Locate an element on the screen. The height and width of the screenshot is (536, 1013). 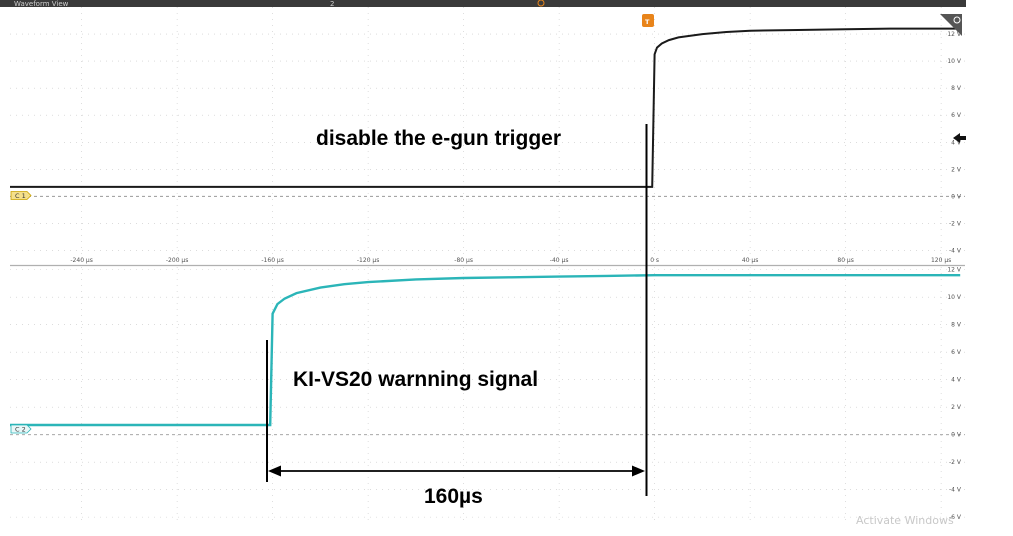
ch2-y-tick-label: -6 V is located at coordinates (955, 517).